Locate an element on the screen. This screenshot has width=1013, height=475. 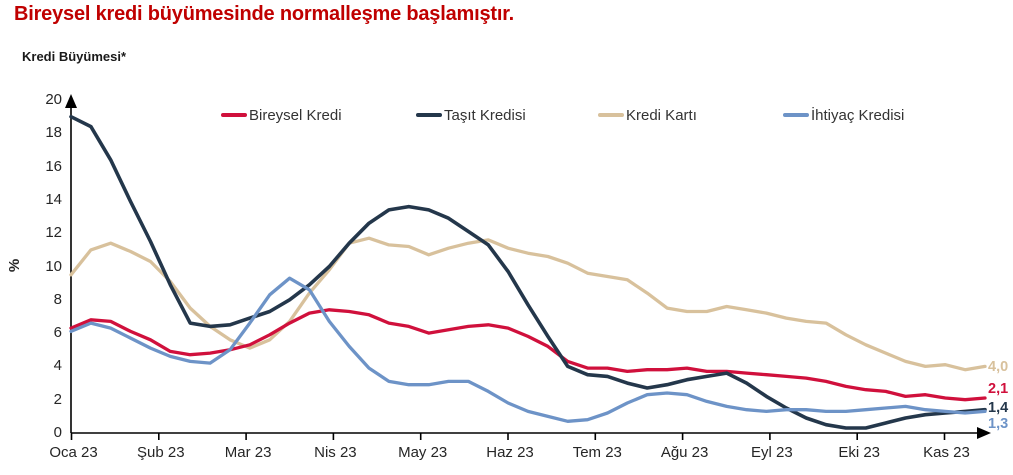
end-value-label-bireysel-kredi: 2,1 is located at coordinates (998, 389).